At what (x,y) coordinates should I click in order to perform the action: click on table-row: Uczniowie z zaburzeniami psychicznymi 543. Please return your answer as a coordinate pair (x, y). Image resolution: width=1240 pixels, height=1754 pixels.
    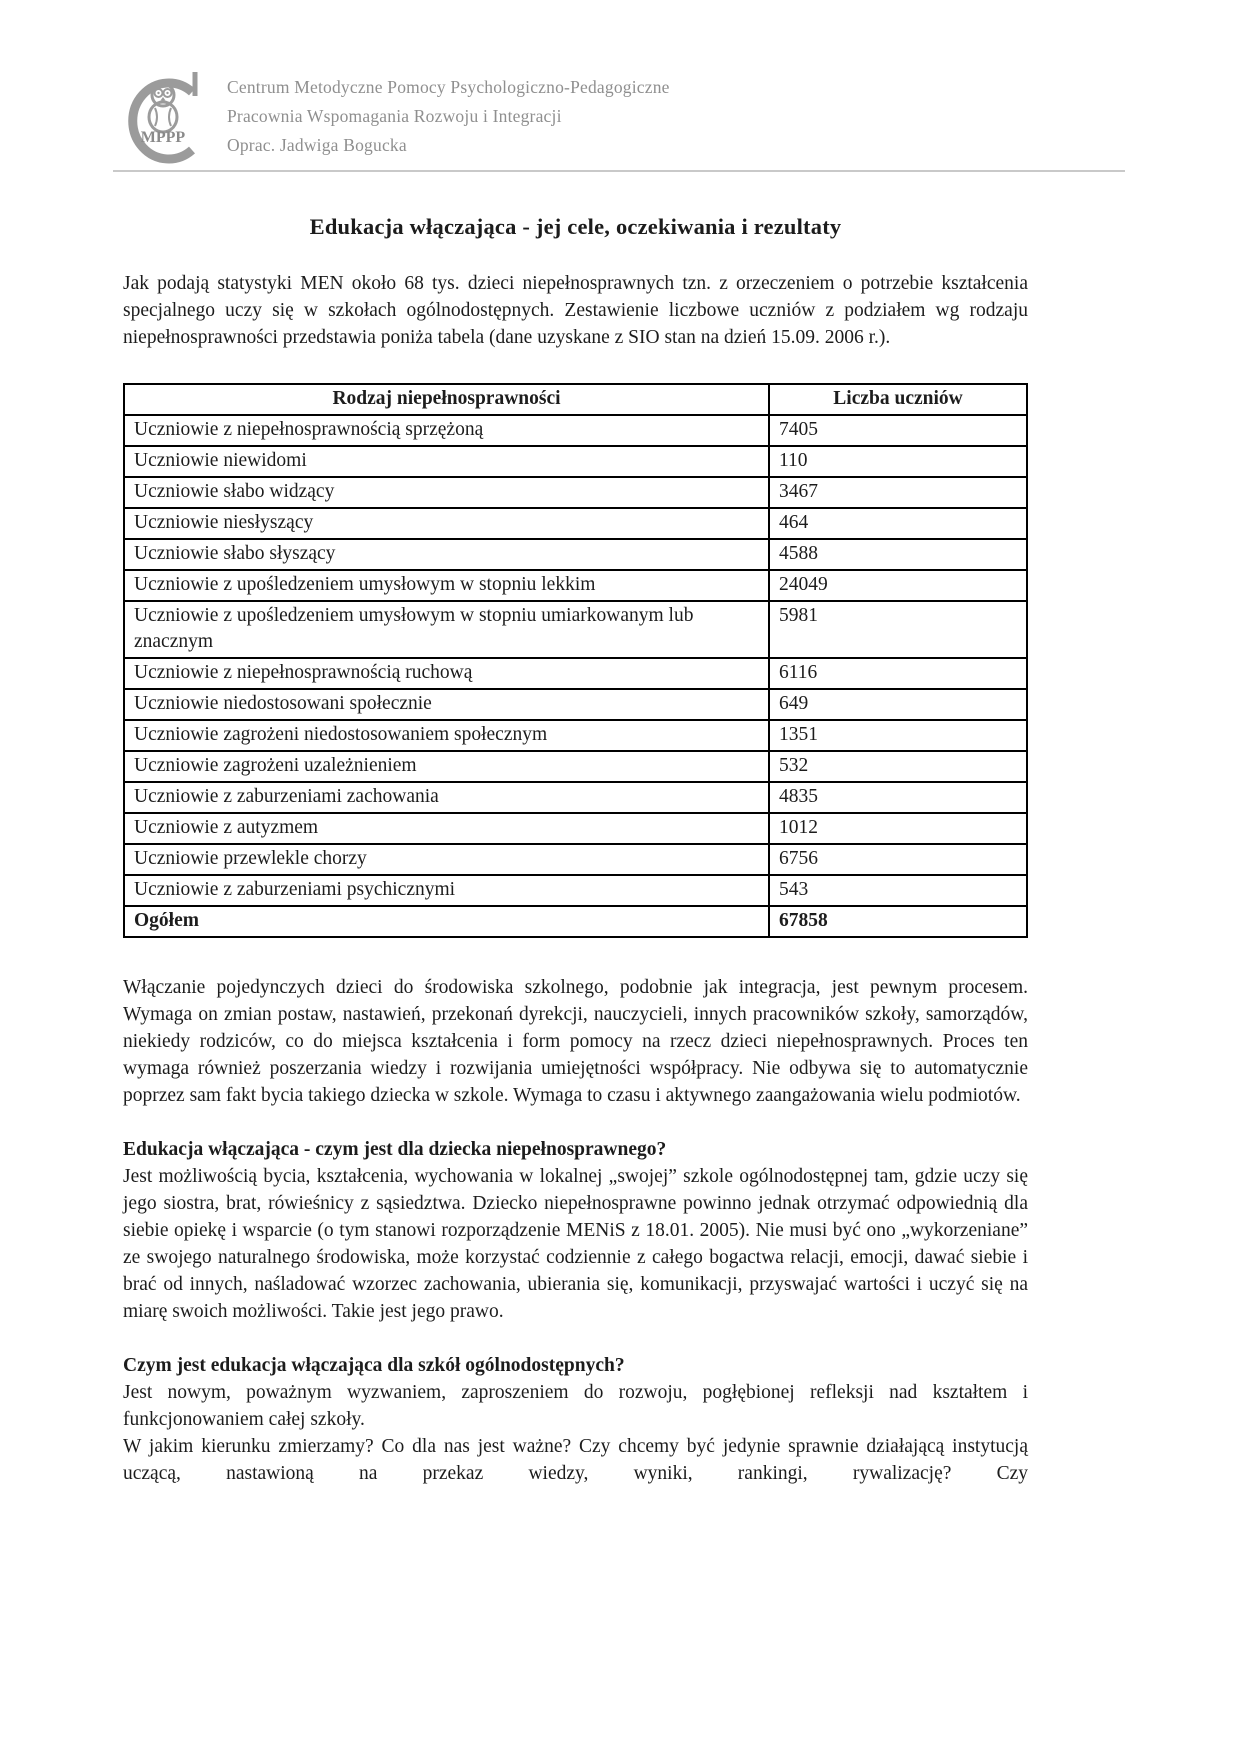
    Looking at the image, I should click on (575, 890).